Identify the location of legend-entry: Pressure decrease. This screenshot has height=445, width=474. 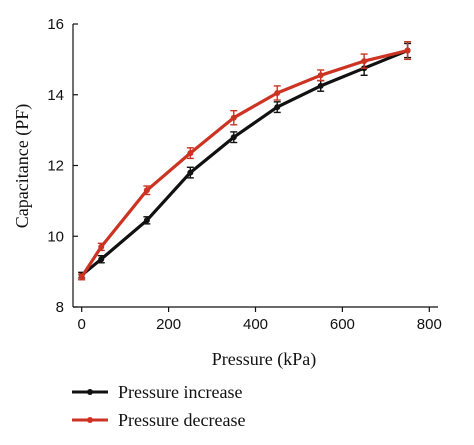
(158, 420).